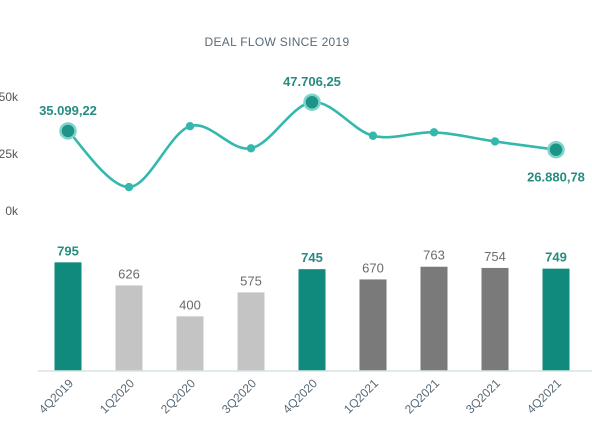  Describe the element at coordinates (495, 256) in the screenshot. I see `bar-value-label: 754` at that location.